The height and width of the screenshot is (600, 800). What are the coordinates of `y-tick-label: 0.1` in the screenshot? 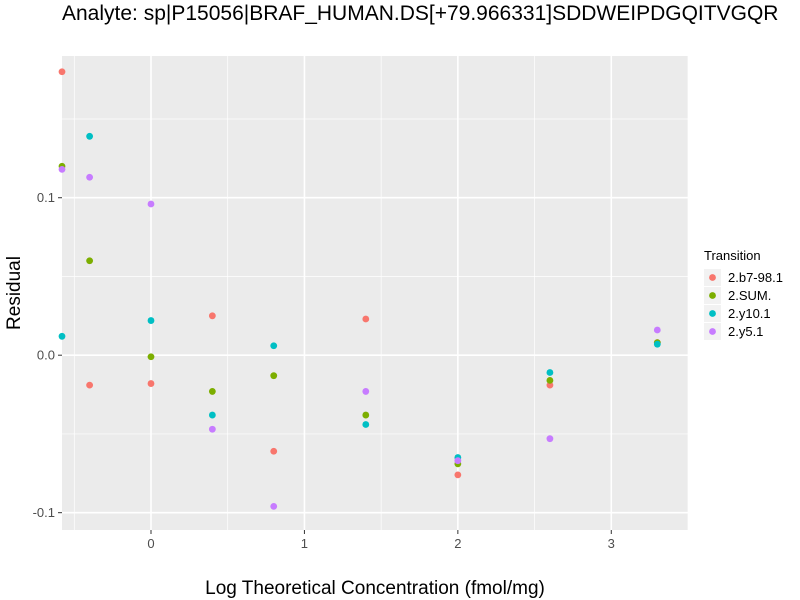 It's located at (46, 197).